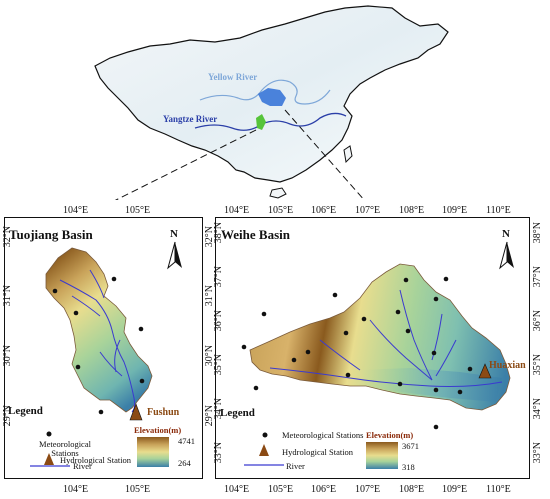  Describe the element at coordinates (318, 452) in the screenshot. I see `weihe-legend-hydro-label: Hydrological Station` at that location.